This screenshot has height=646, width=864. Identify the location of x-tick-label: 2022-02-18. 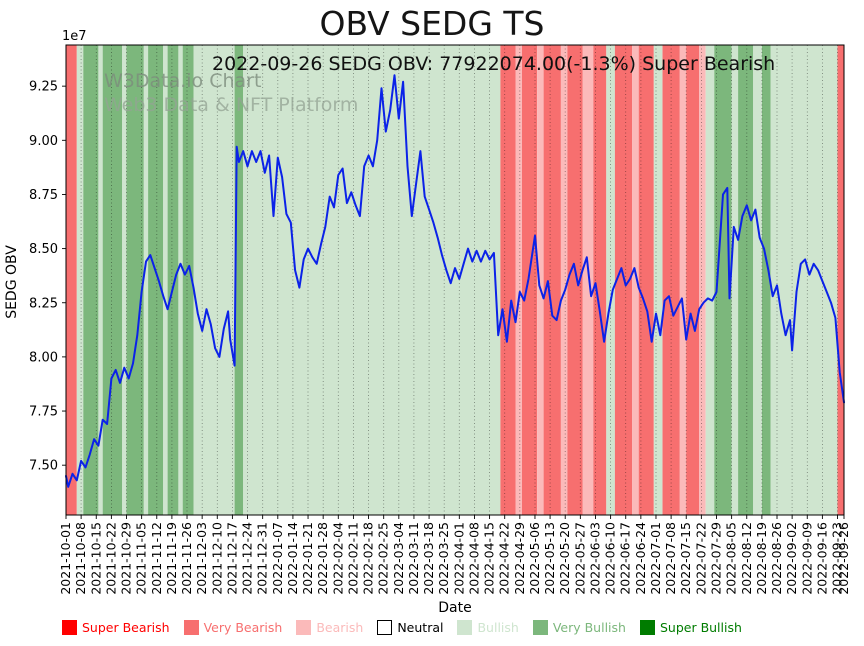
(368, 558).